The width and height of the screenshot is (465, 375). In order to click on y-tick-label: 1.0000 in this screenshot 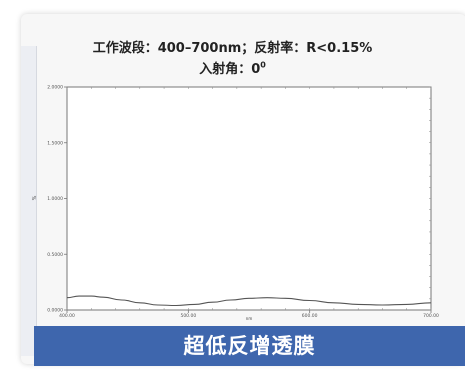, I will do `click(55, 199)`.